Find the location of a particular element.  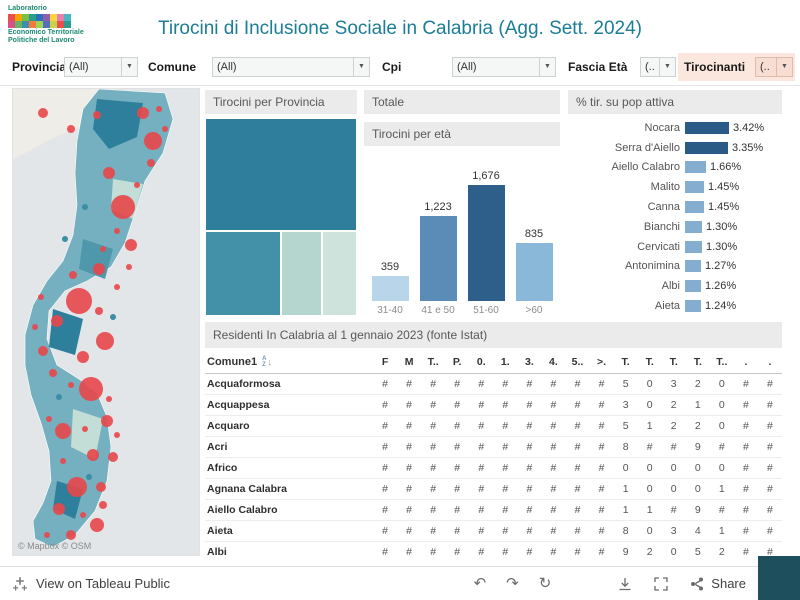

map-bubbles-red is located at coordinates (100, 323).